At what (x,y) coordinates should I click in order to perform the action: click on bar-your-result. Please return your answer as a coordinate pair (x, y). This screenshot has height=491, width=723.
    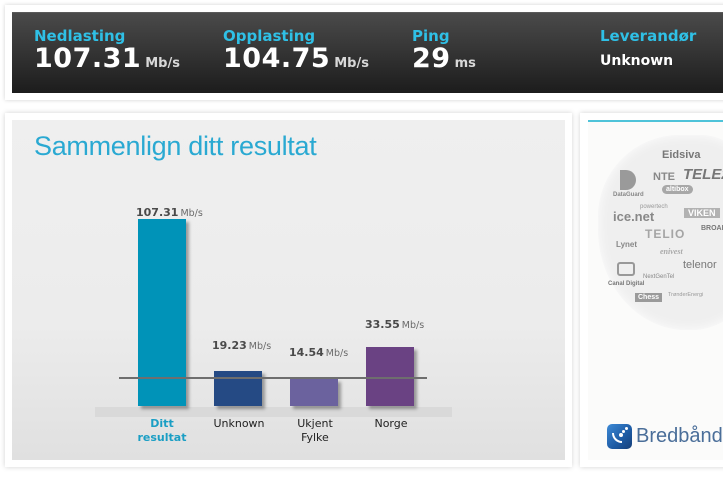
    Looking at the image, I should click on (162, 312).